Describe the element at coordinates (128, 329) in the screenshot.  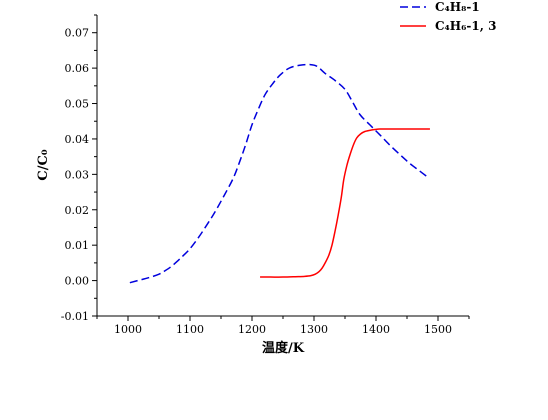
I see `x-tick-label: 1000` at that location.